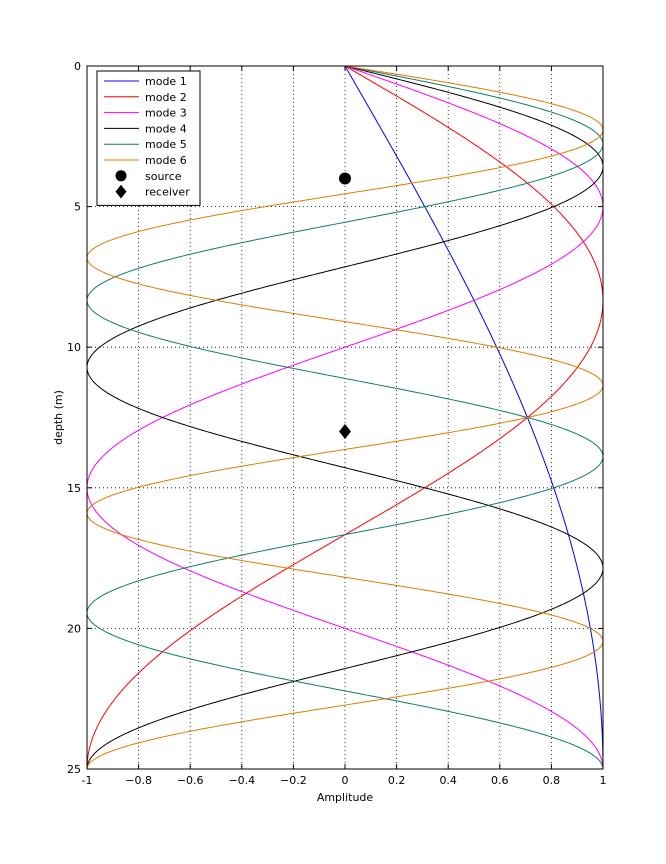  I want to click on x-tick-label: 0.6, so click(500, 780).